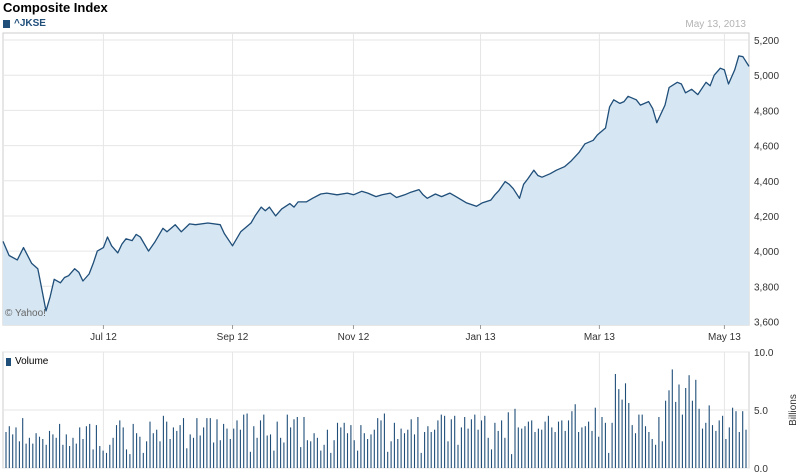 The image size is (800, 475). What do you see at coordinates (766, 147) in the screenshot?
I see `price-y-tick-label: 4,600` at bounding box center [766, 147].